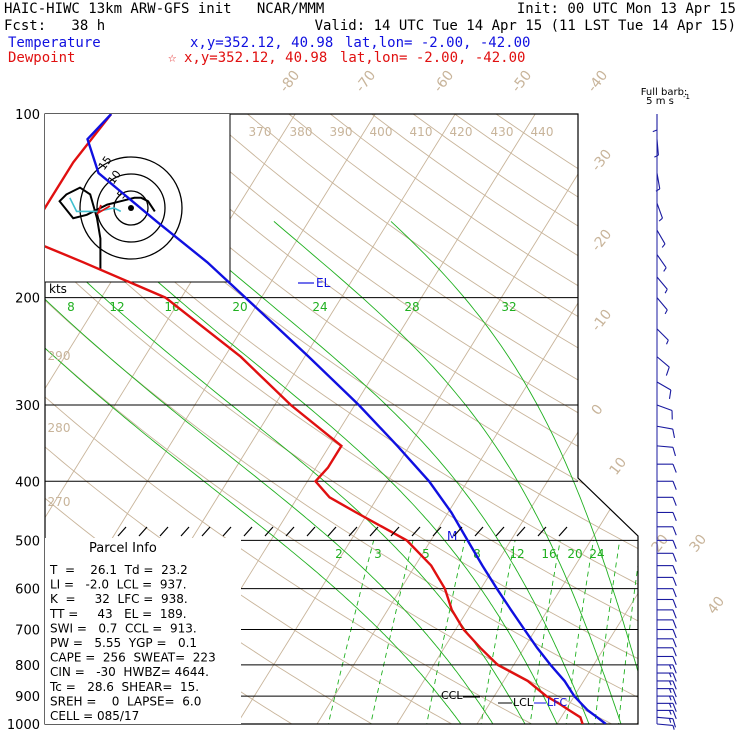  What do you see at coordinates (461, 132) in the screenshot?
I see `theta-label: 420` at bounding box center [461, 132].